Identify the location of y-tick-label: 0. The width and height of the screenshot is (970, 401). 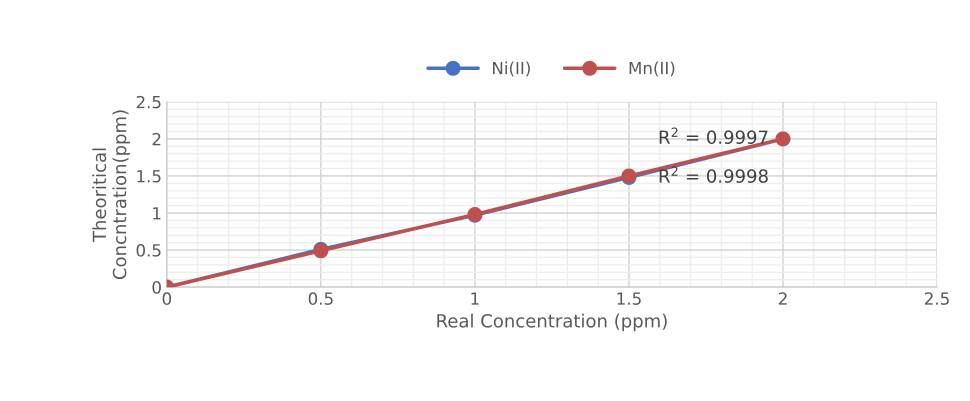
(156, 287).